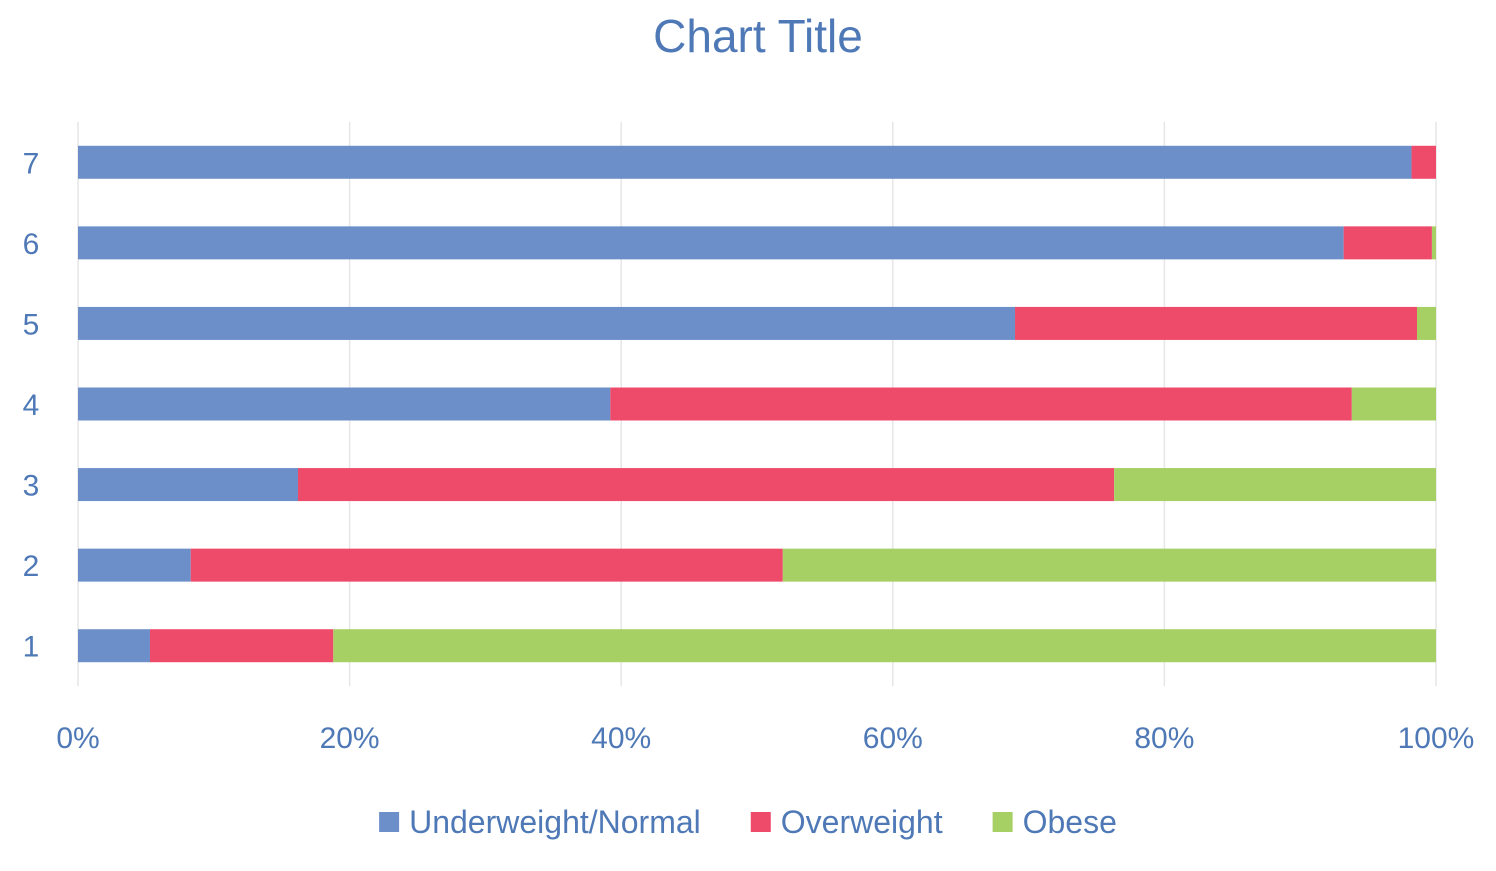 This screenshot has height=871, width=1496. What do you see at coordinates (77, 738) in the screenshot?
I see `x-tick-label: 0%` at bounding box center [77, 738].